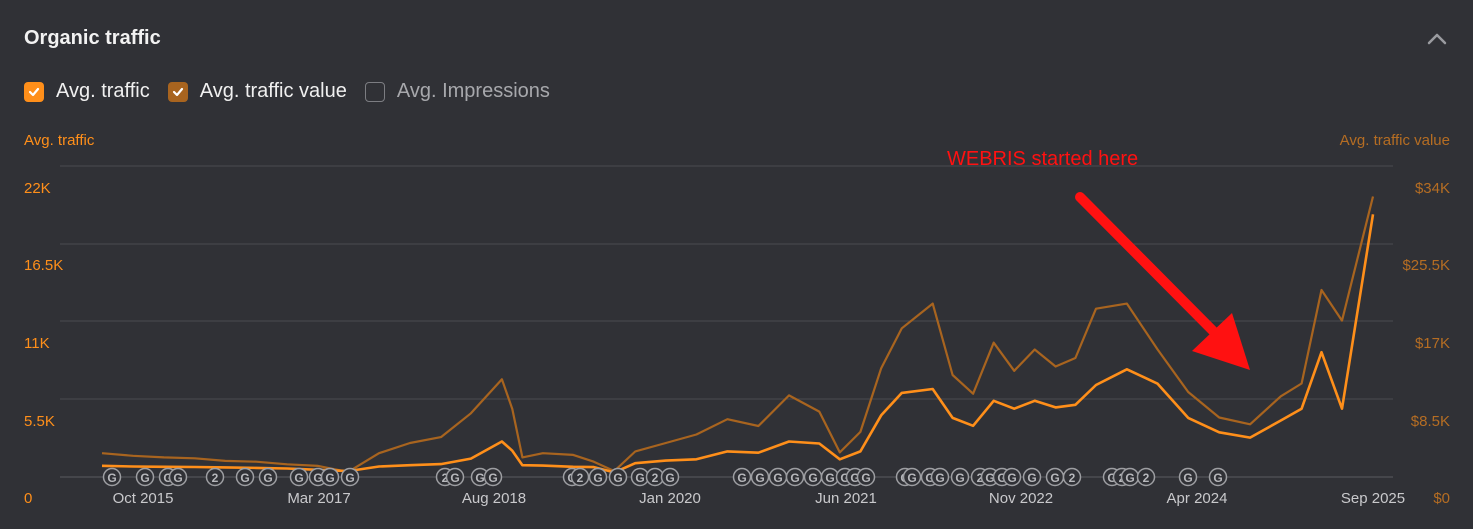 This screenshot has width=1473, height=529. I want to click on x-tick: Aug 2018, so click(494, 498).